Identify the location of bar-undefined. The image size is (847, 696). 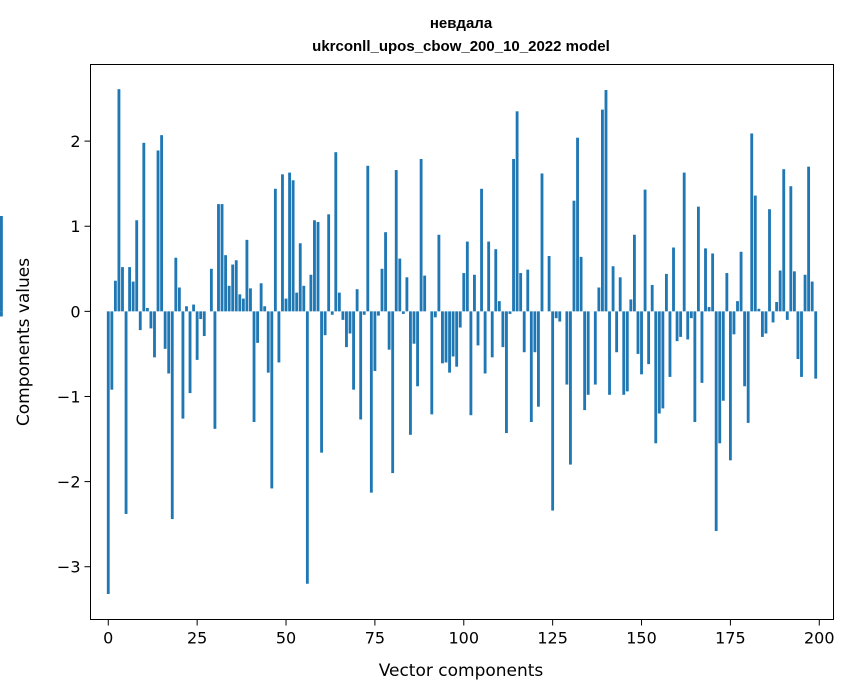
(1, 264).